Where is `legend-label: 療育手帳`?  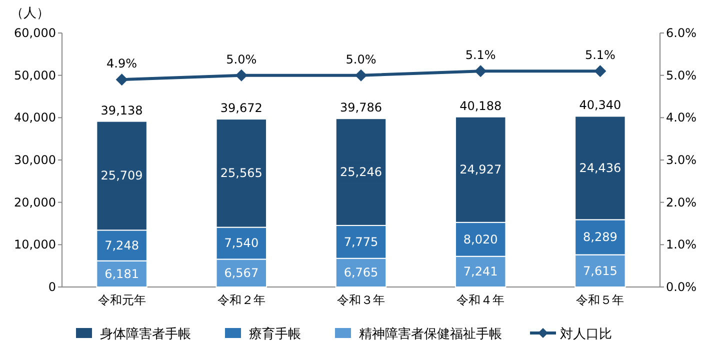
legend-label: 療育手帳 is located at coordinates (275, 334).